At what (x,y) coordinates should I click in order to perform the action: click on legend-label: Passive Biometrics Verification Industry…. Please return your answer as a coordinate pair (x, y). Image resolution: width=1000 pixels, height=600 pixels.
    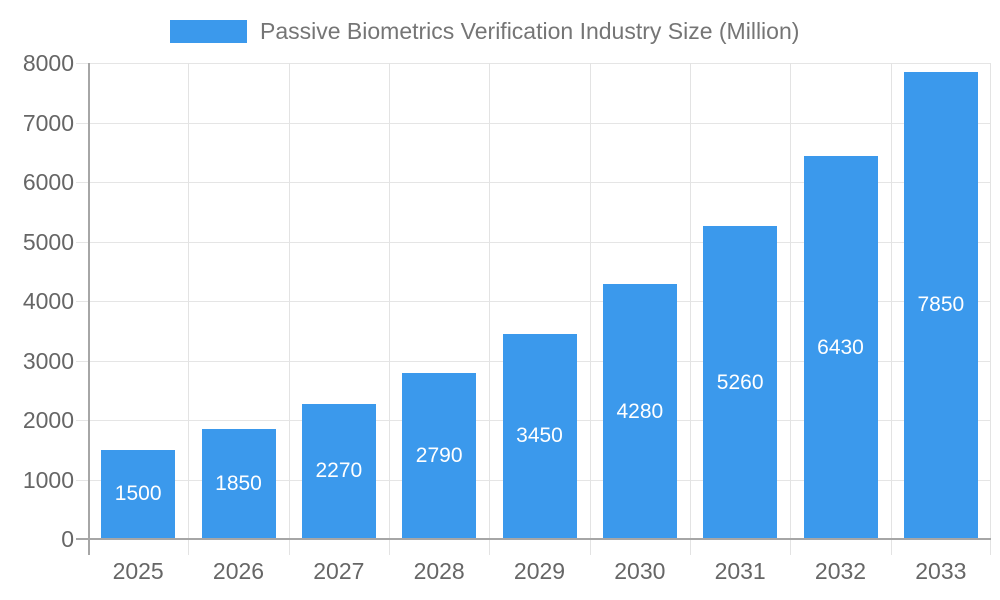
    Looking at the image, I should click on (530, 31).